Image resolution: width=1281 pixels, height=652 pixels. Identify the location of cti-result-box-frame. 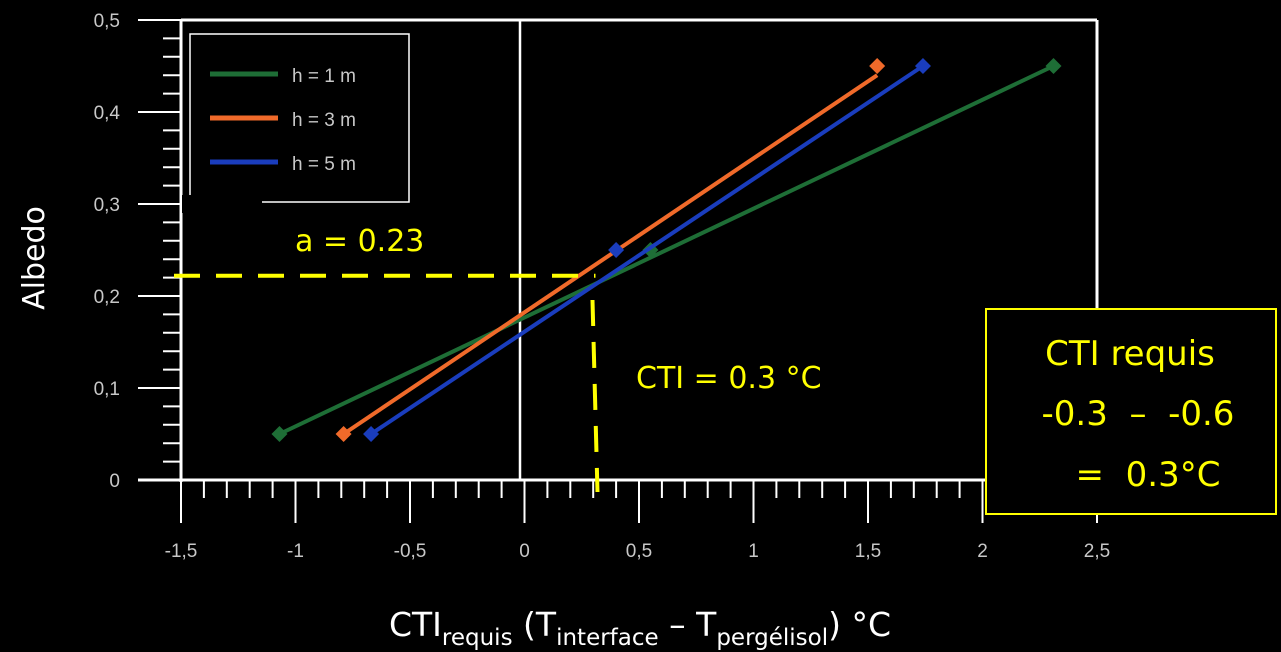
(1131, 411).